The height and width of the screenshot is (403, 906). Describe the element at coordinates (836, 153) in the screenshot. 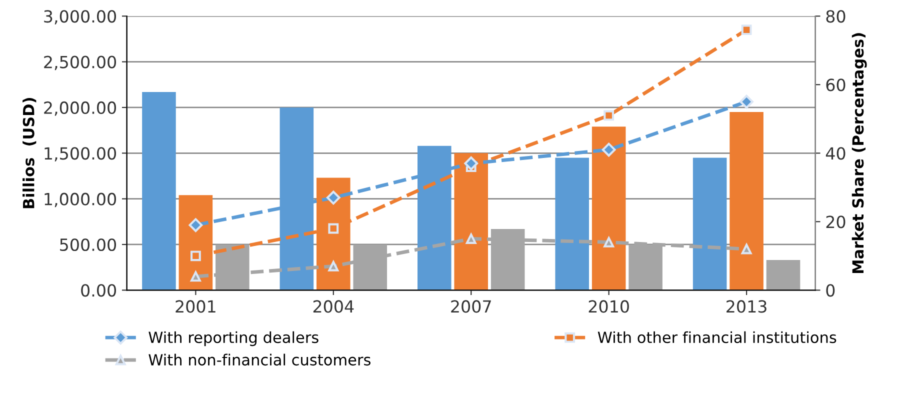

I see `y2-tick-label: 40` at that location.